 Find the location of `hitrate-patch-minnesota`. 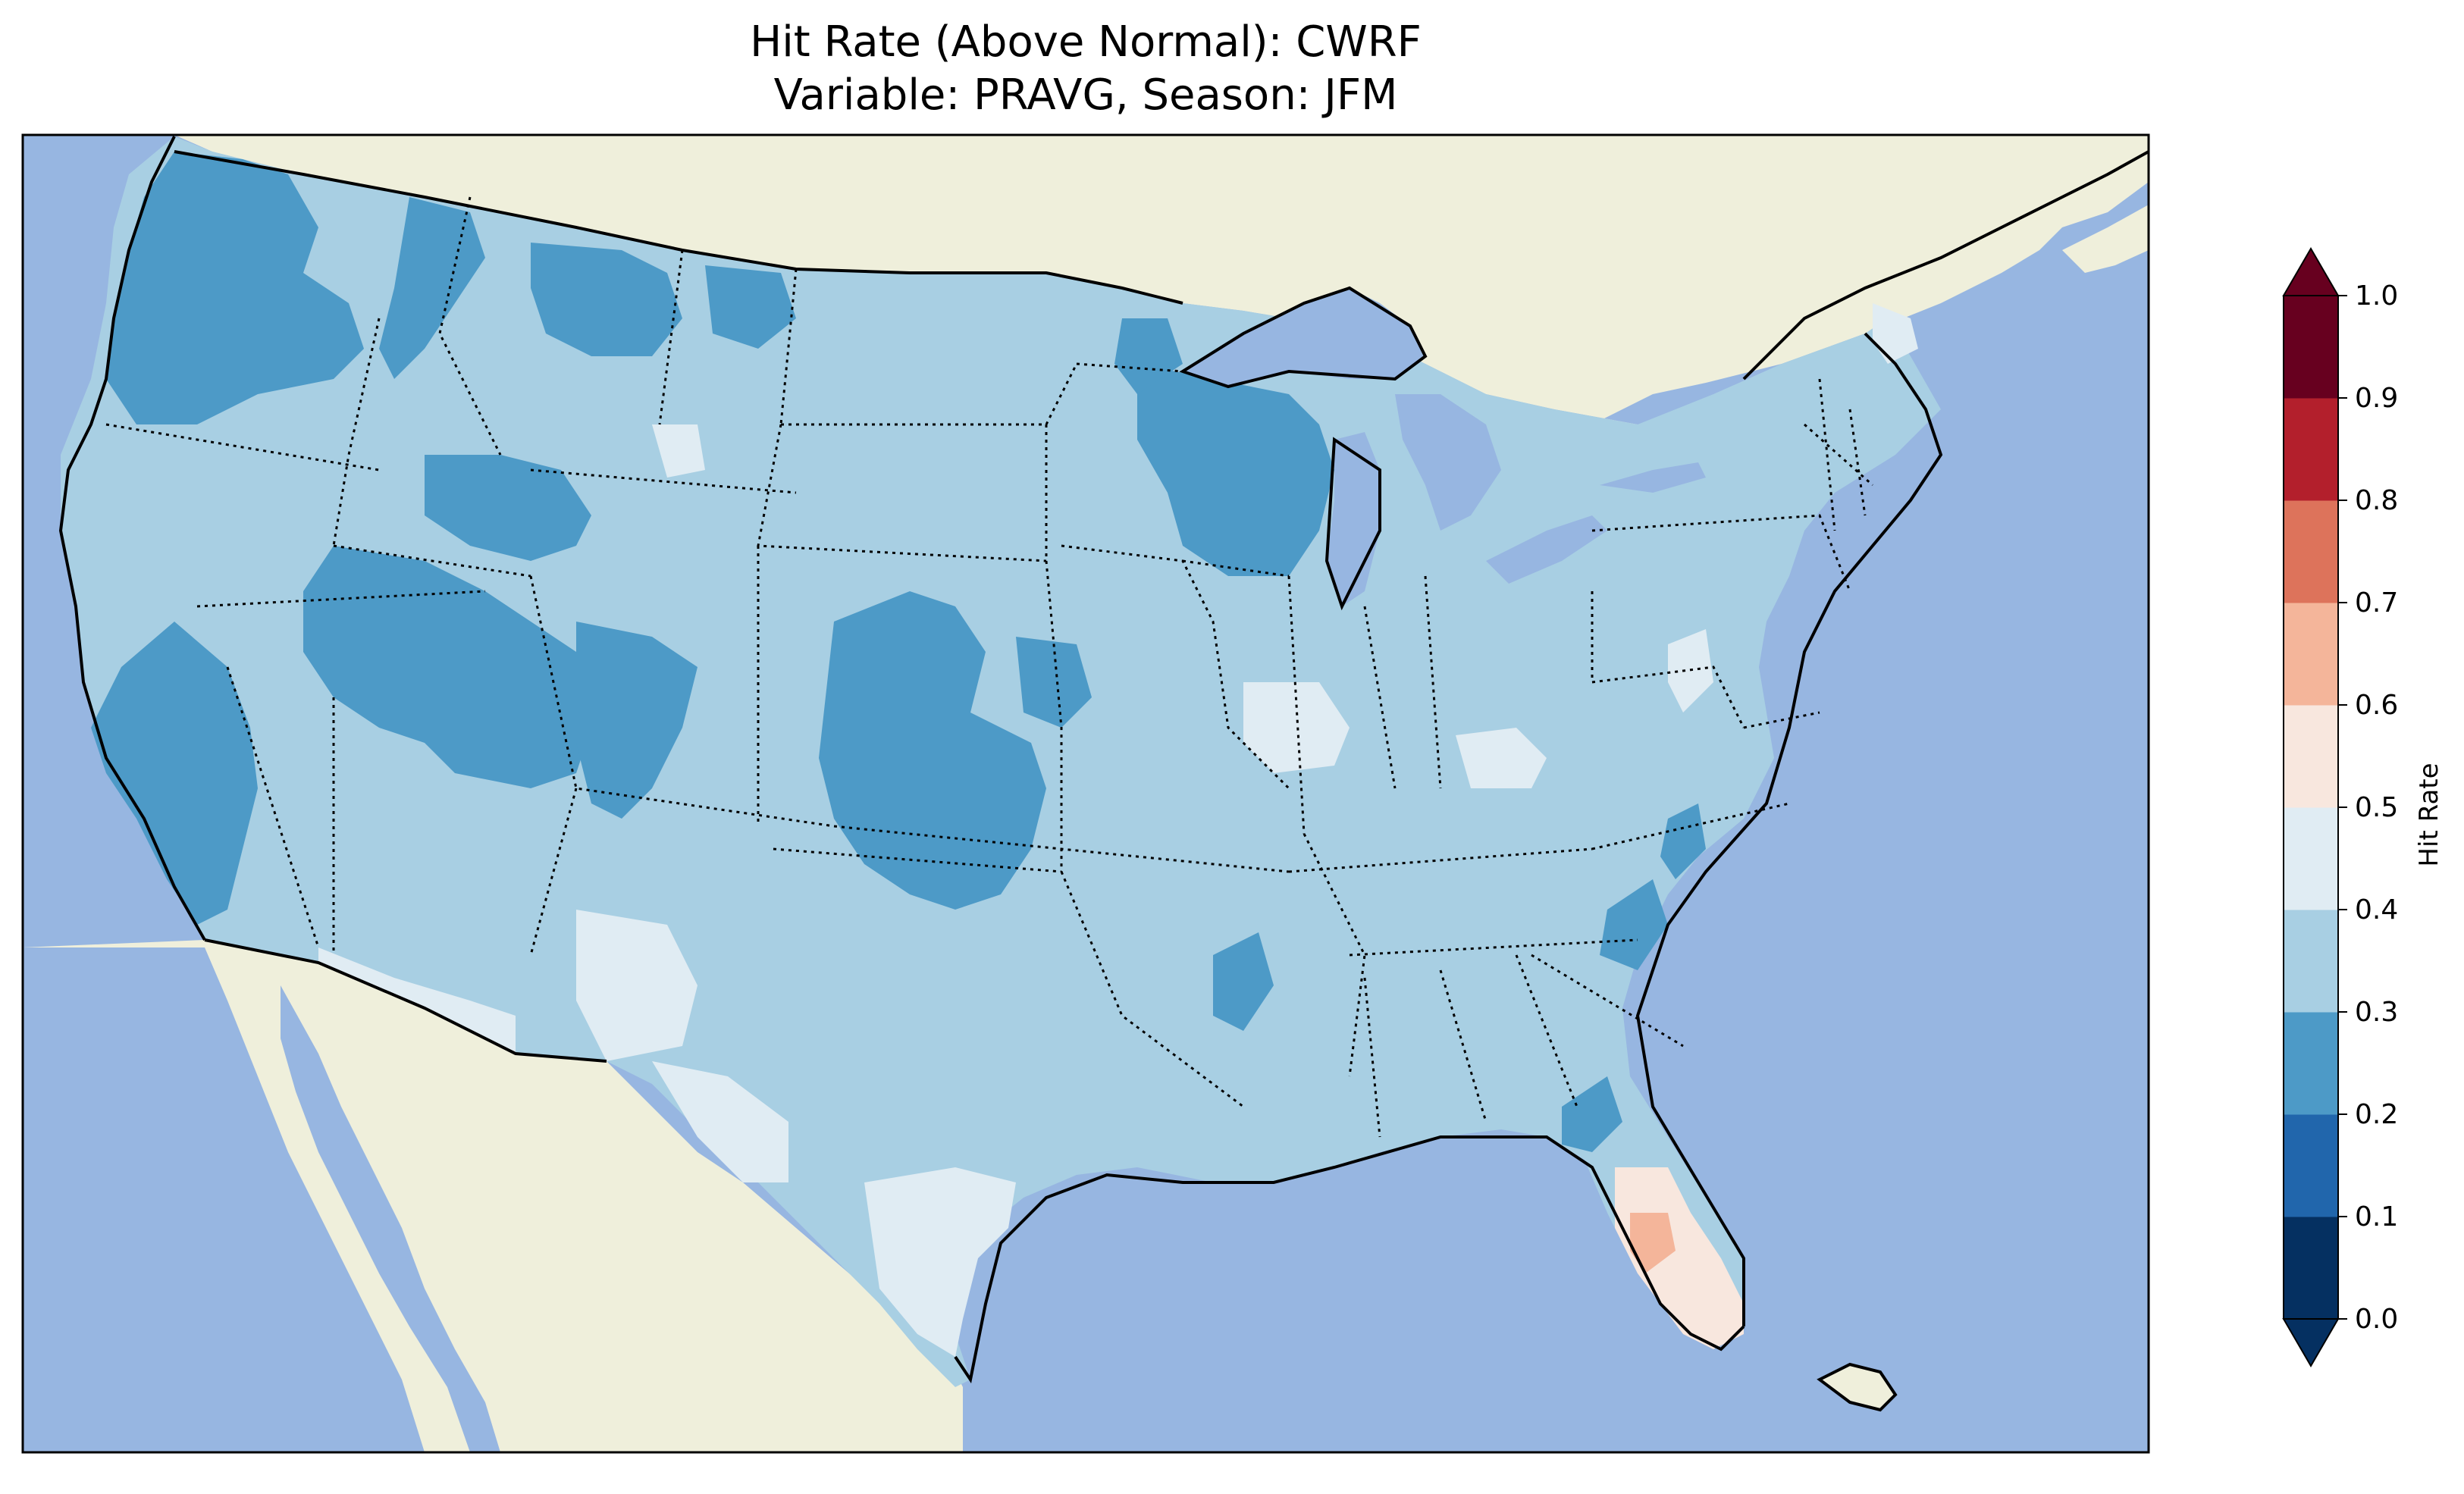

hitrate-patch-minnesota is located at coordinates (1148, 356).